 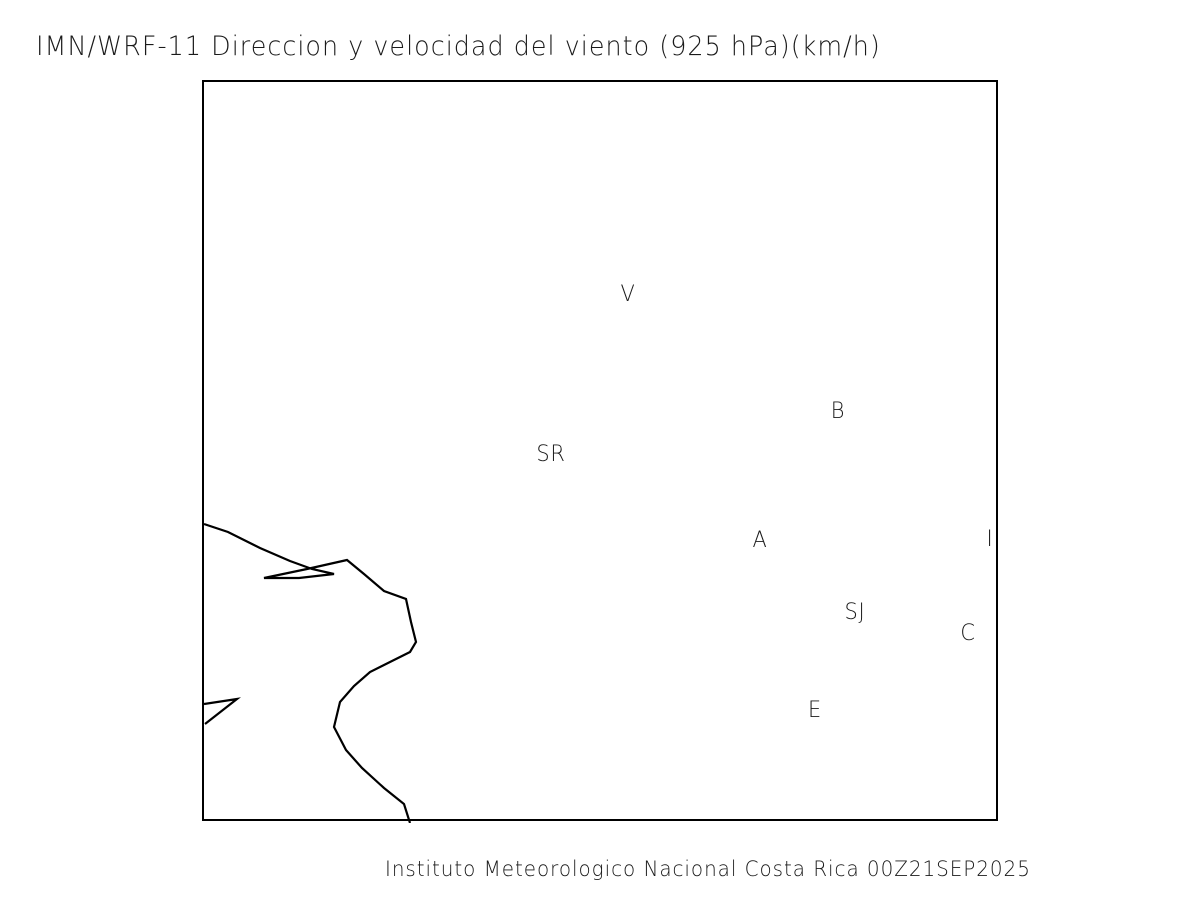 I want to click on station-label-b: B, so click(x=838, y=411).